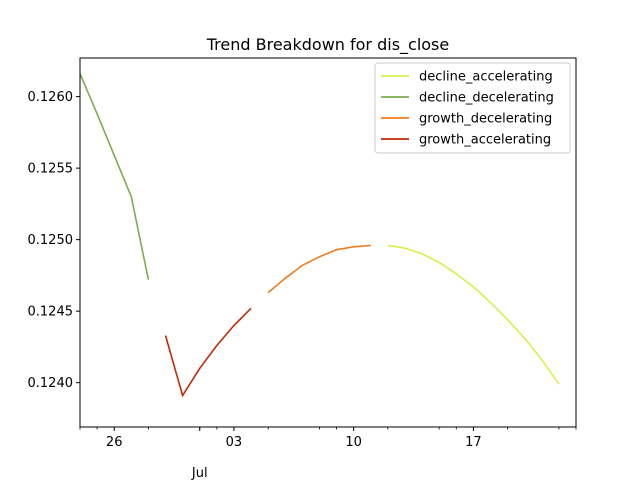  I want to click on x-axis: 26 03 10 17, so click(328, 438).